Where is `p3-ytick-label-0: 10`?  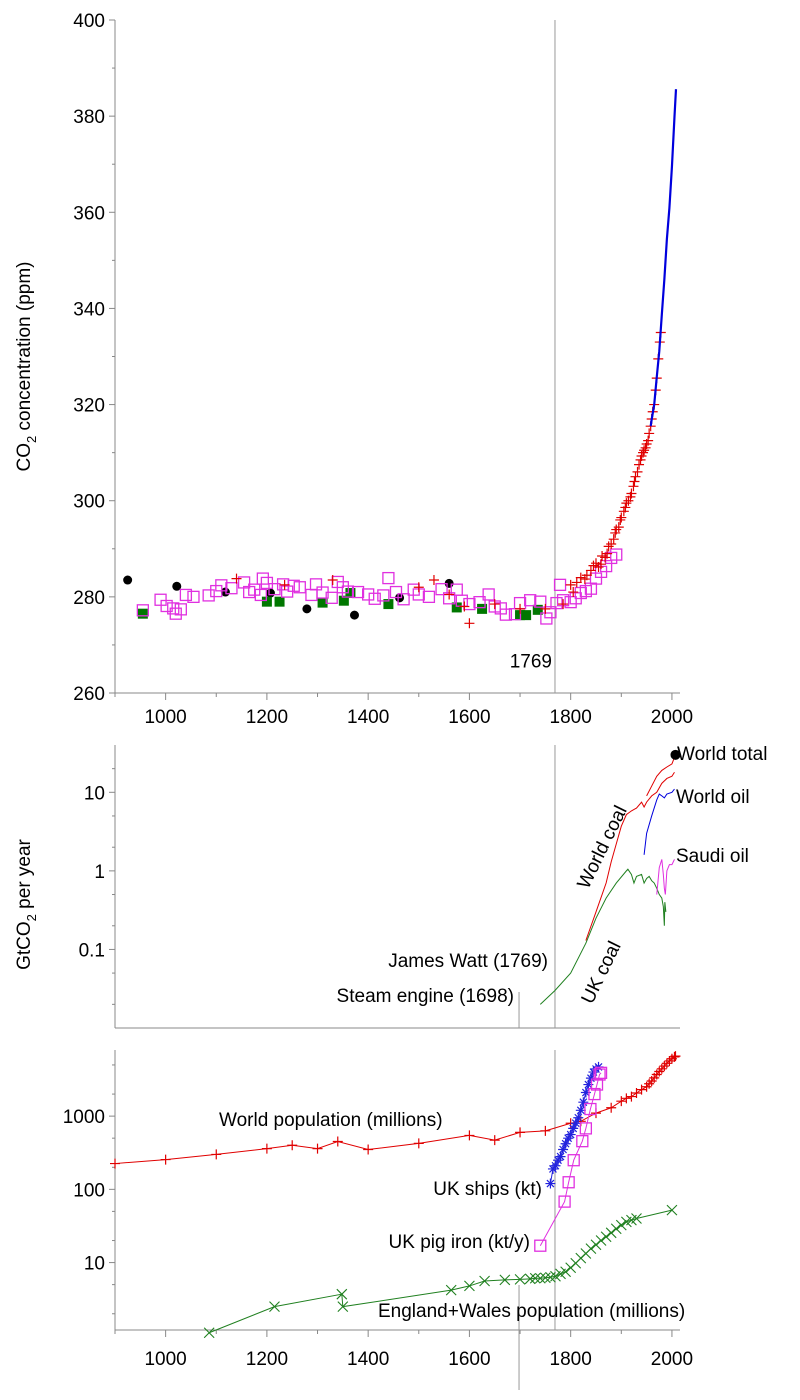
p3-ytick-label-0: 10 is located at coordinates (94, 1264).